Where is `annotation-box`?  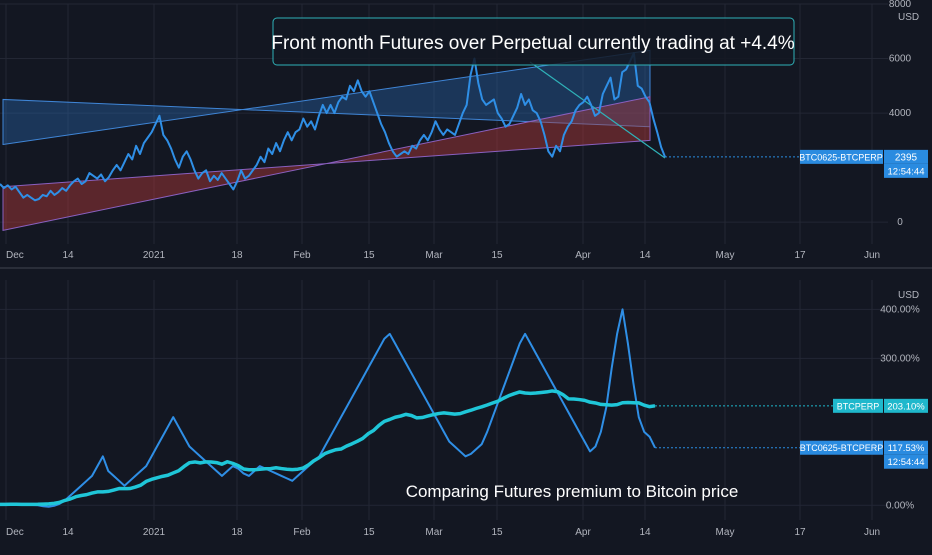 annotation-box is located at coordinates (533, 41).